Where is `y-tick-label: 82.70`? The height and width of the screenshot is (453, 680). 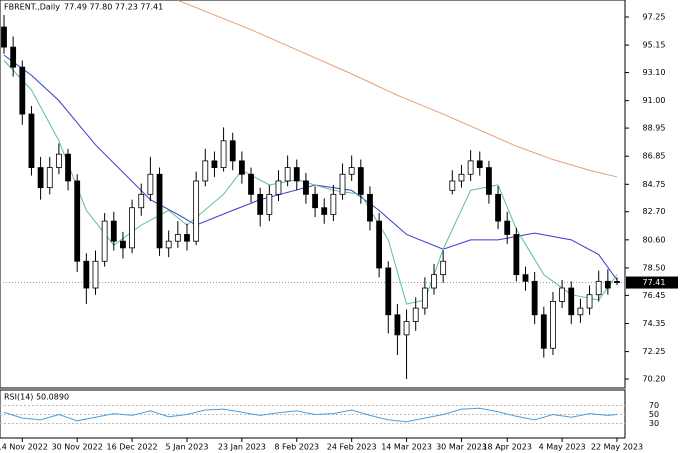
y-tick-label: 82.70 is located at coordinates (654, 211).